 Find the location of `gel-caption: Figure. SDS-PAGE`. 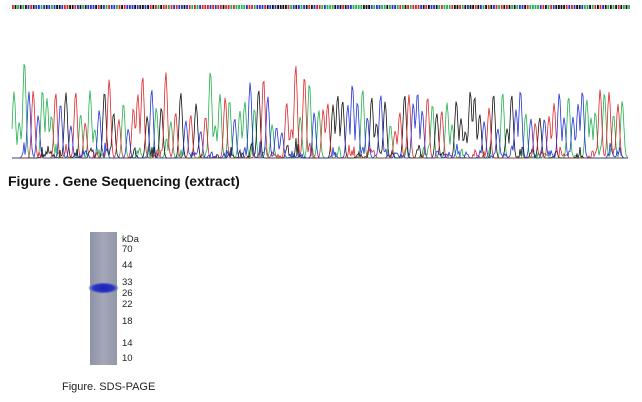

gel-caption: Figure. SDS-PAGE is located at coordinates (109, 387).